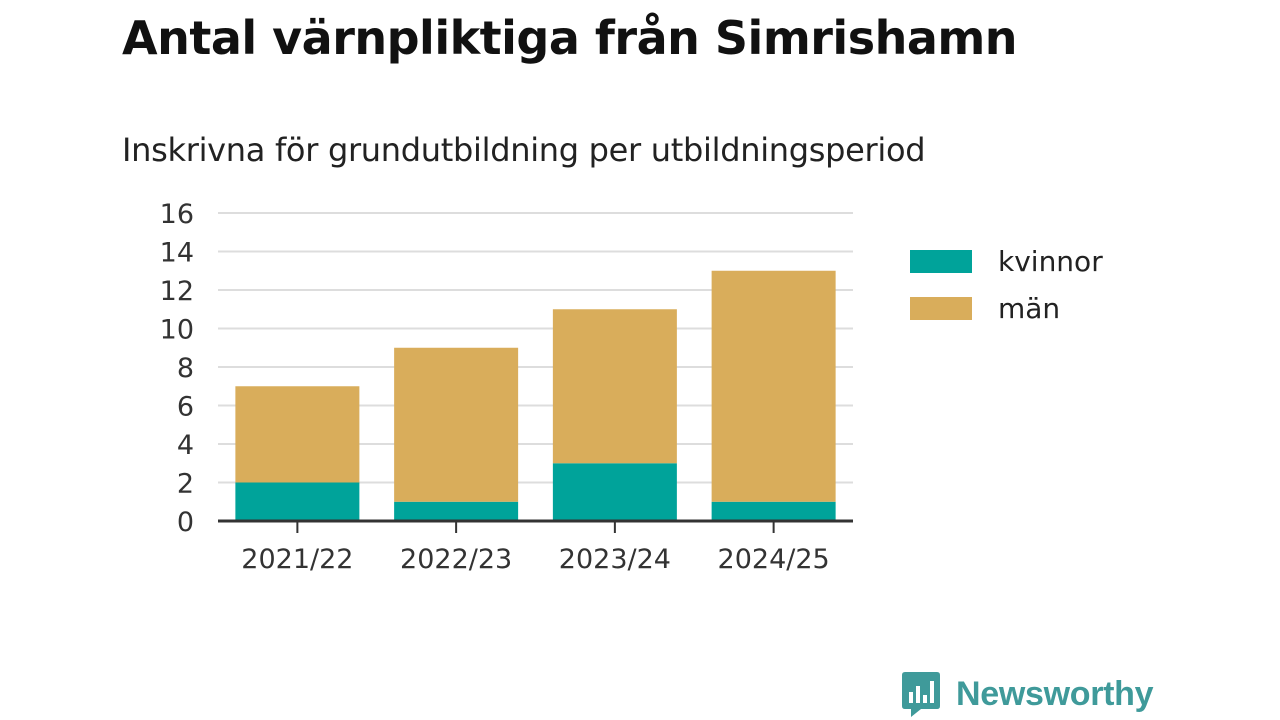 The image size is (1280, 720). What do you see at coordinates (177, 330) in the screenshot?
I see `y-tick-label-10: 10` at bounding box center [177, 330].